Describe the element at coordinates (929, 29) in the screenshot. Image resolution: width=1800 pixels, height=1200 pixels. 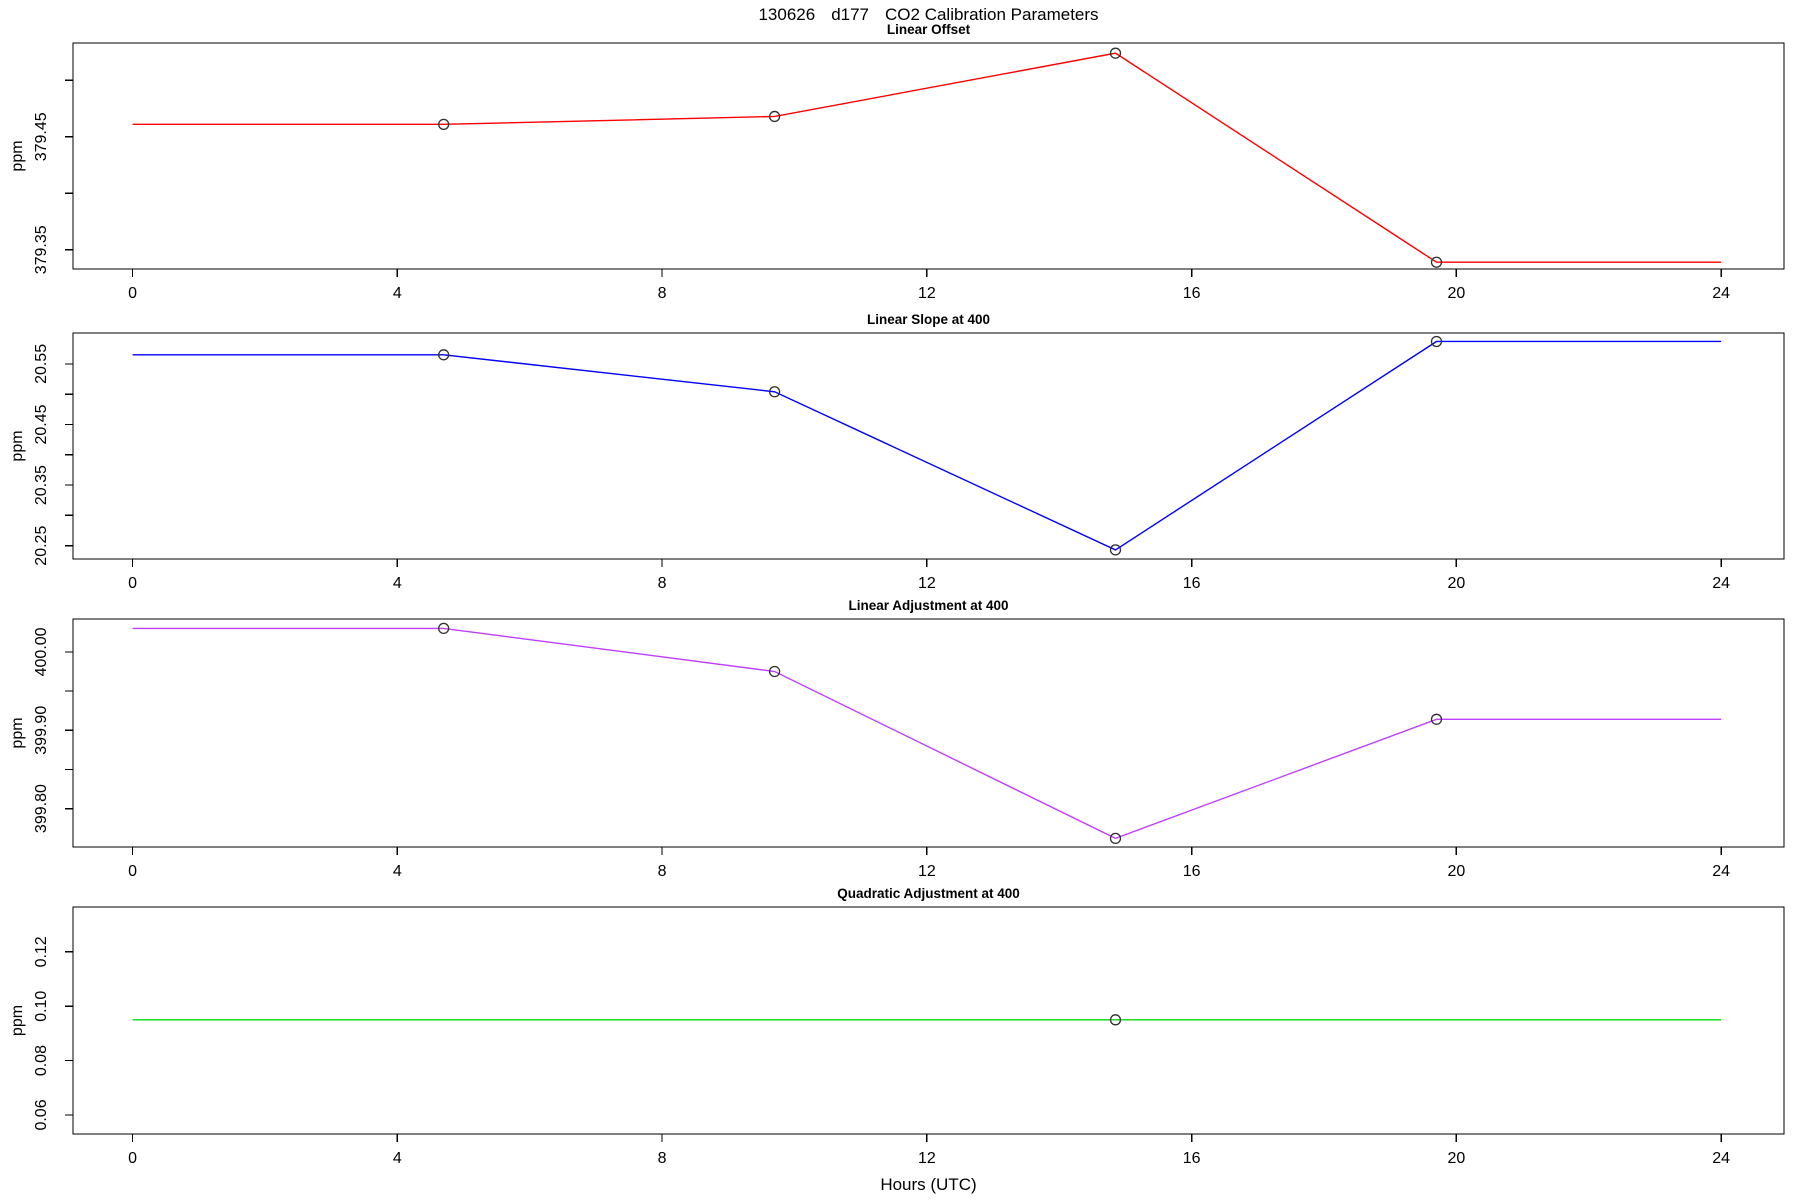
I see `panel-title: Linear Offset` at that location.